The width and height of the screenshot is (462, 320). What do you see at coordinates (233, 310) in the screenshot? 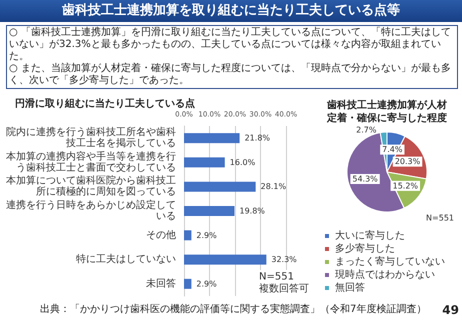
I see `source-note: 出典：「かかりつけ歯科医の機能の評価等に関する実態調査」（令和7年度検証調査）` at bounding box center [233, 310].